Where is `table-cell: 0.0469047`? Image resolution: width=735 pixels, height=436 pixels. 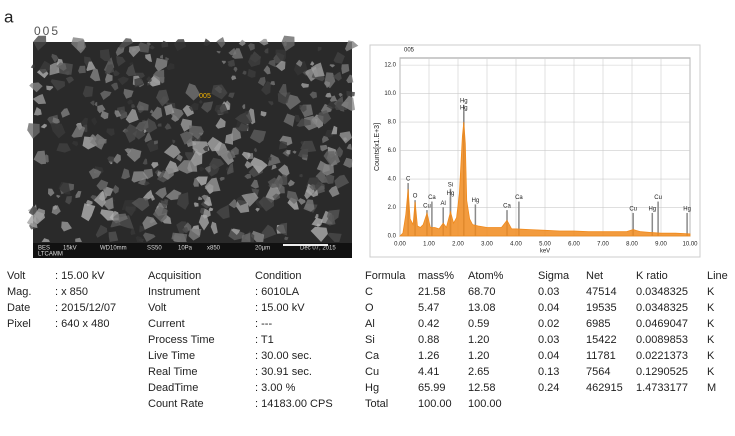 table-cell: 0.0469047 is located at coordinates (662, 324).